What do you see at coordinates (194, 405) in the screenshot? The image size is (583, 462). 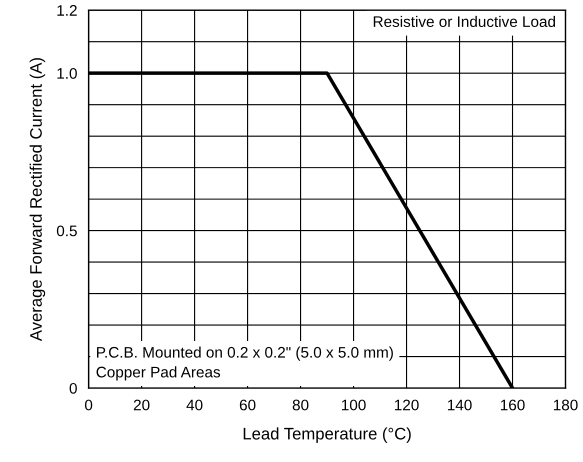 I see `x-tick-label: 40` at bounding box center [194, 405].